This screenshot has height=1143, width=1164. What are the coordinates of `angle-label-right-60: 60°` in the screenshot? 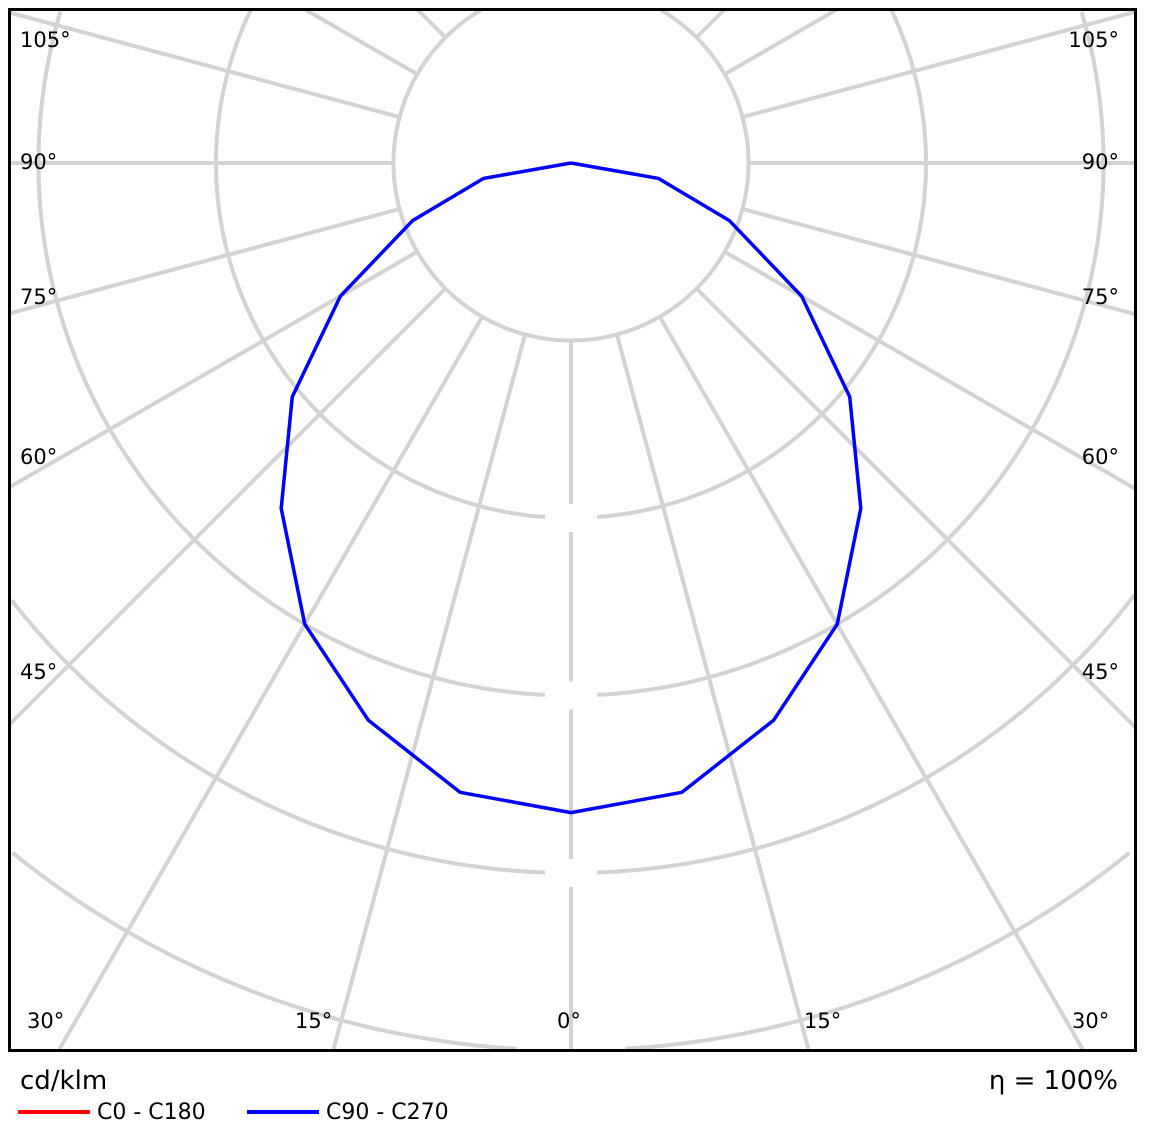 It's located at (1100, 457).